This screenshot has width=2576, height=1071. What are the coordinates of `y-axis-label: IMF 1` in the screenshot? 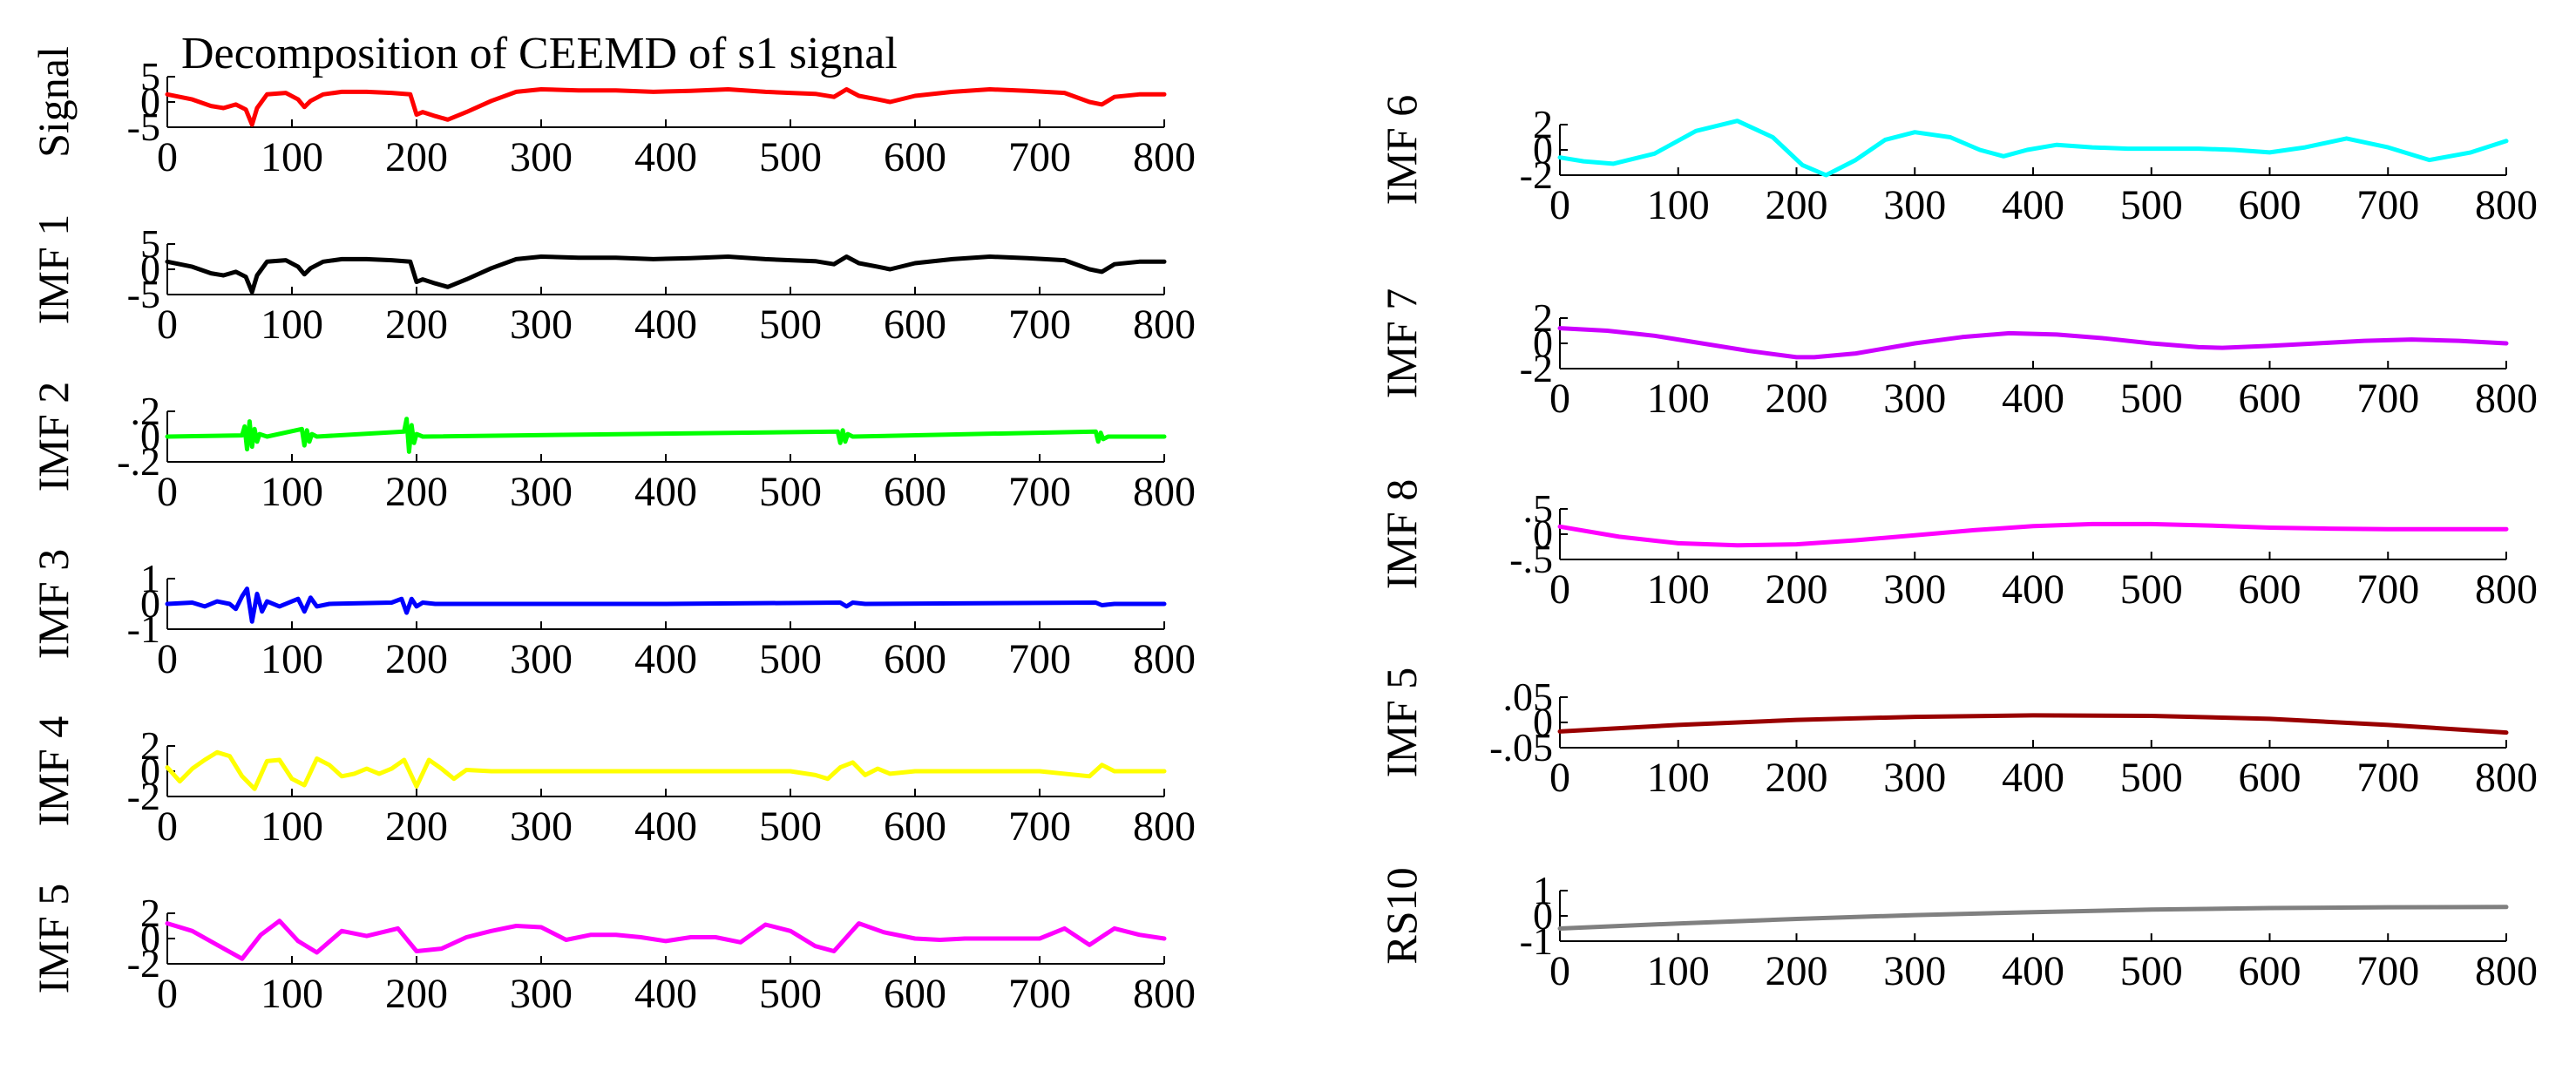 It's located at (53, 269).